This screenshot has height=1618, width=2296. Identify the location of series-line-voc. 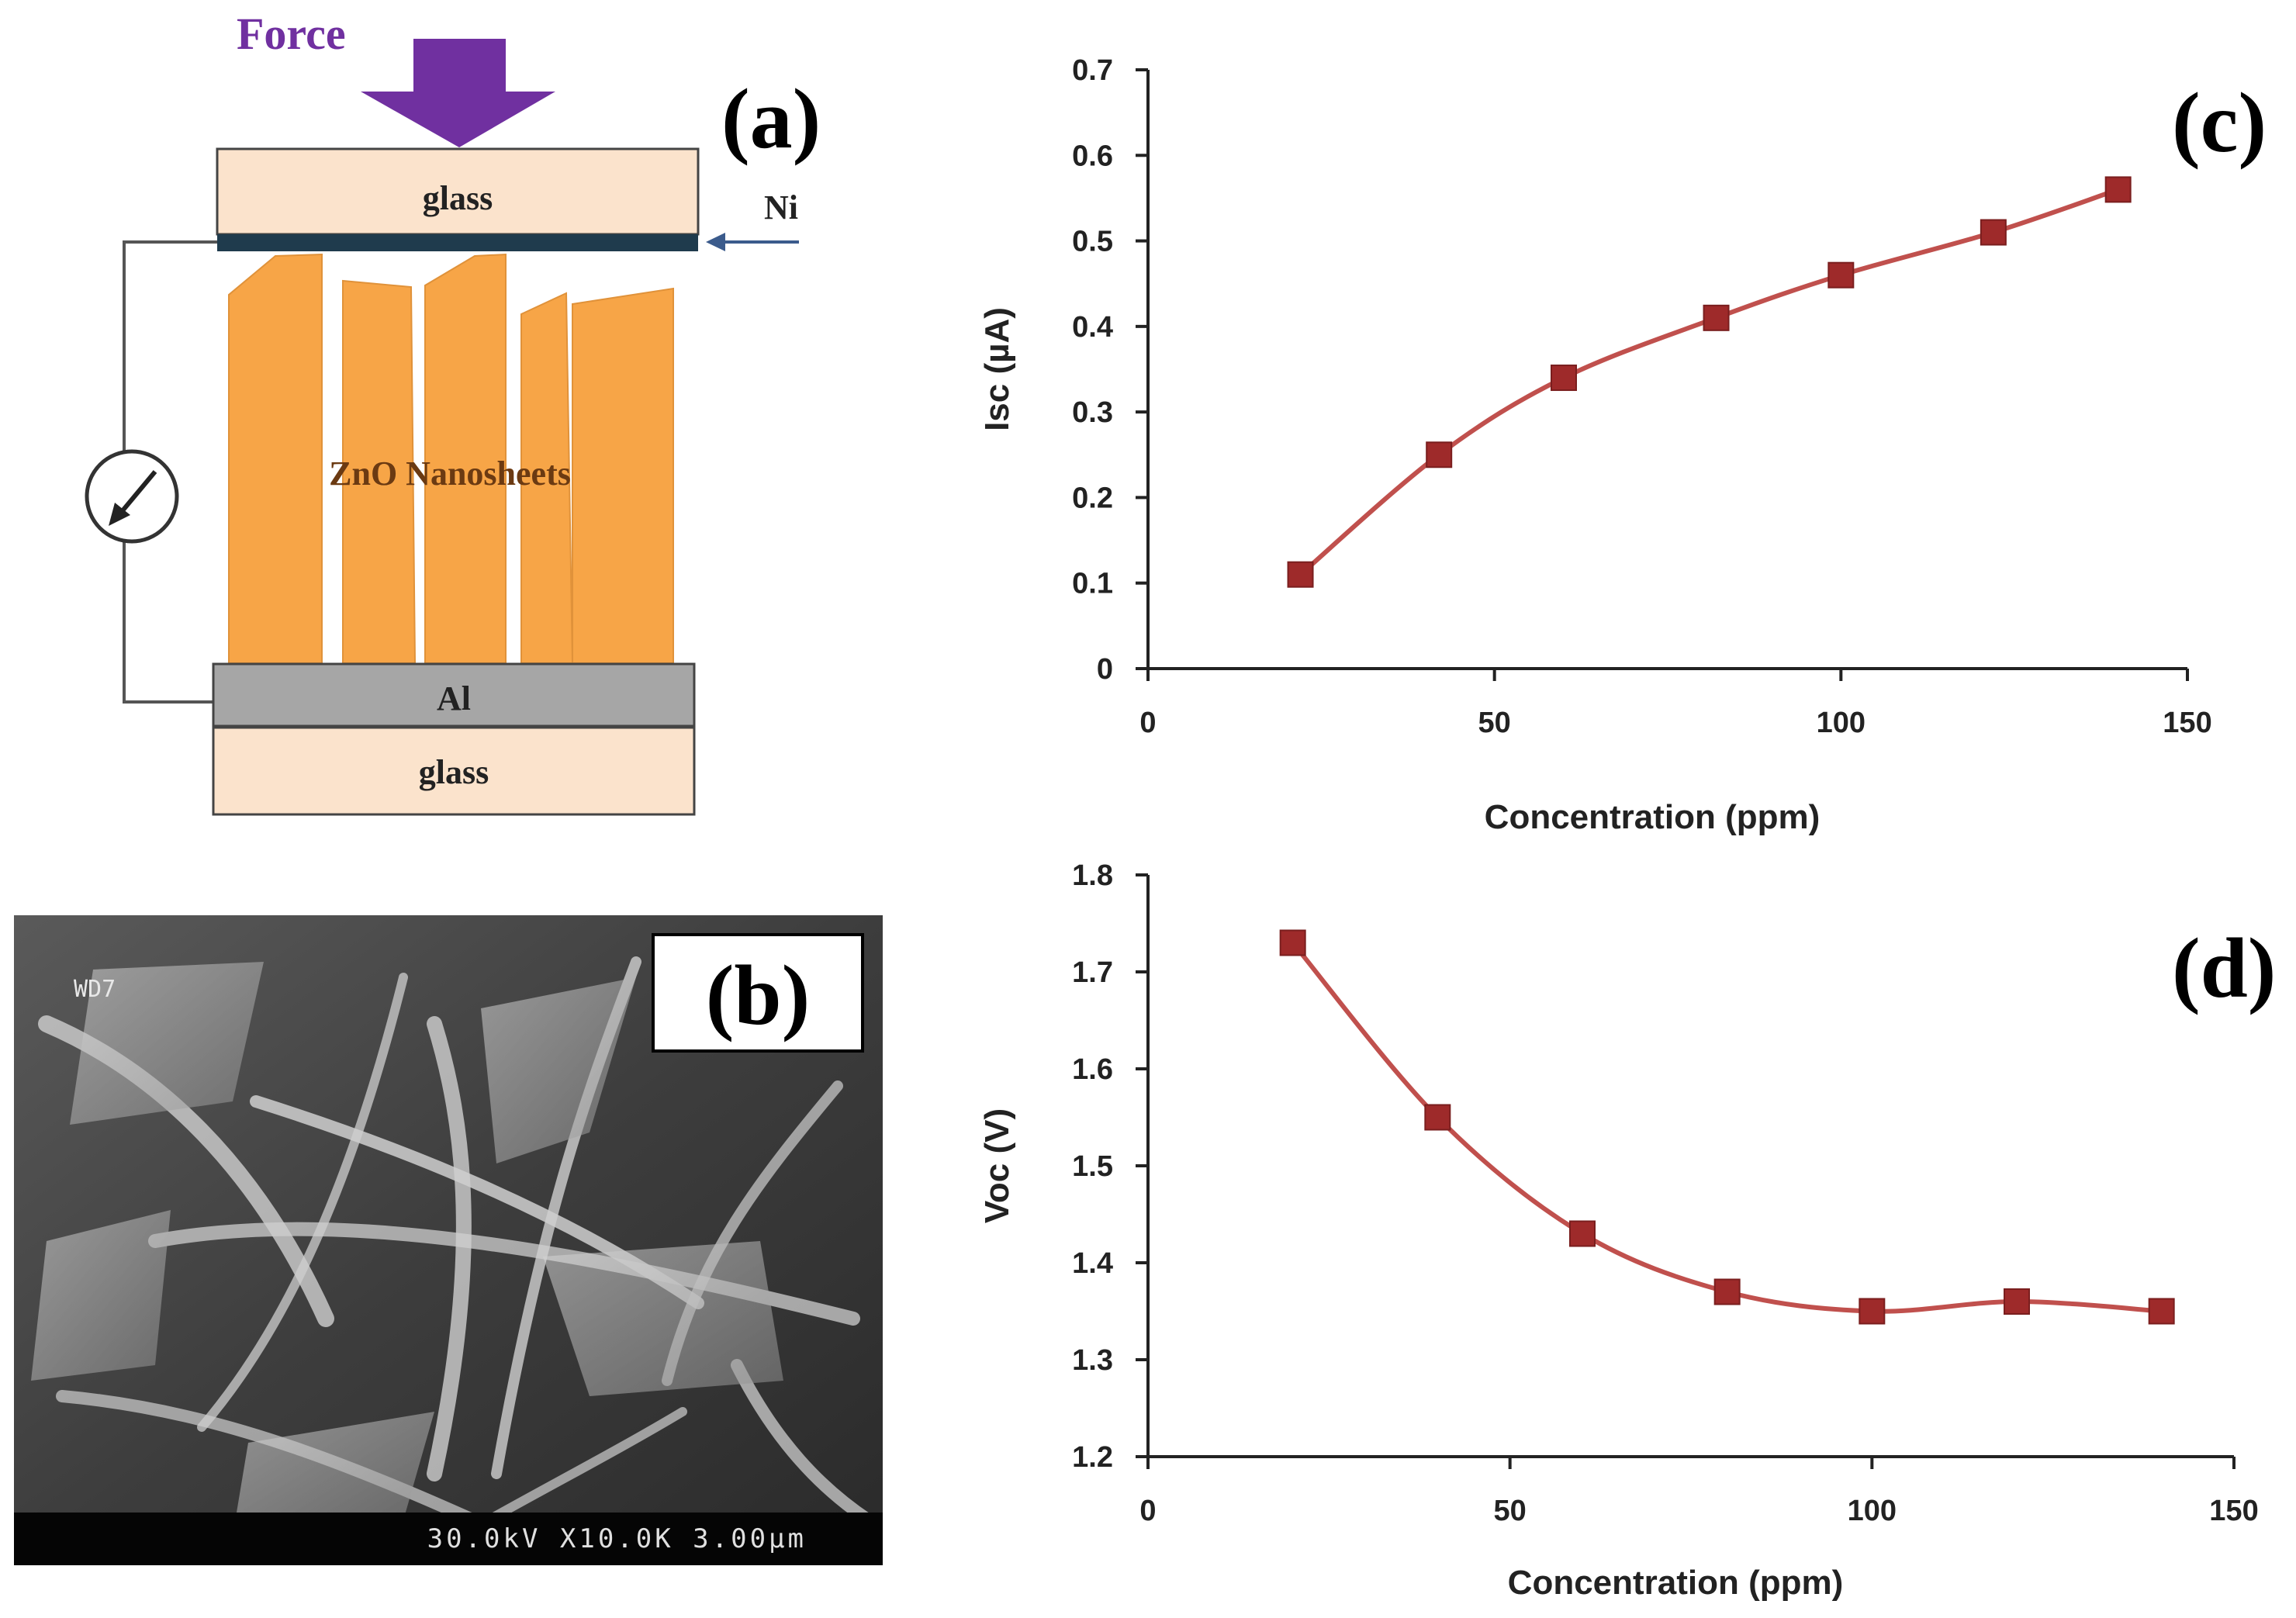
(1726, 1127).